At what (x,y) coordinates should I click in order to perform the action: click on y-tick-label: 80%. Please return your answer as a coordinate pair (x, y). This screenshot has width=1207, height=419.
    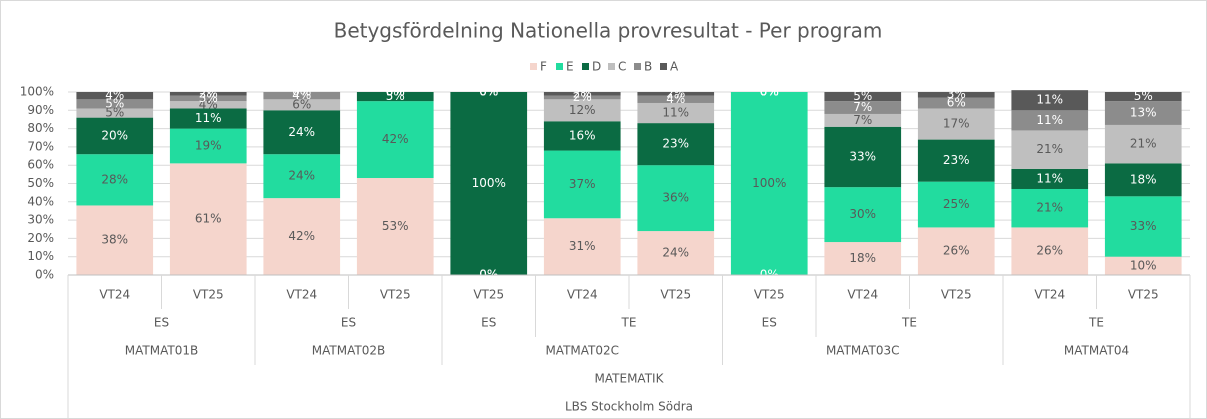
    Looking at the image, I should click on (40, 128).